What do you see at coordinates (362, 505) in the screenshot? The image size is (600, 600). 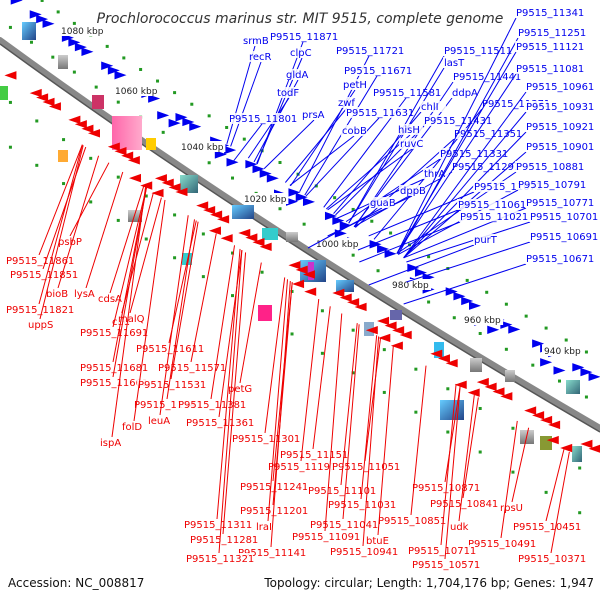 I see `gene-label: P9515_11031` at bounding box center [362, 505].